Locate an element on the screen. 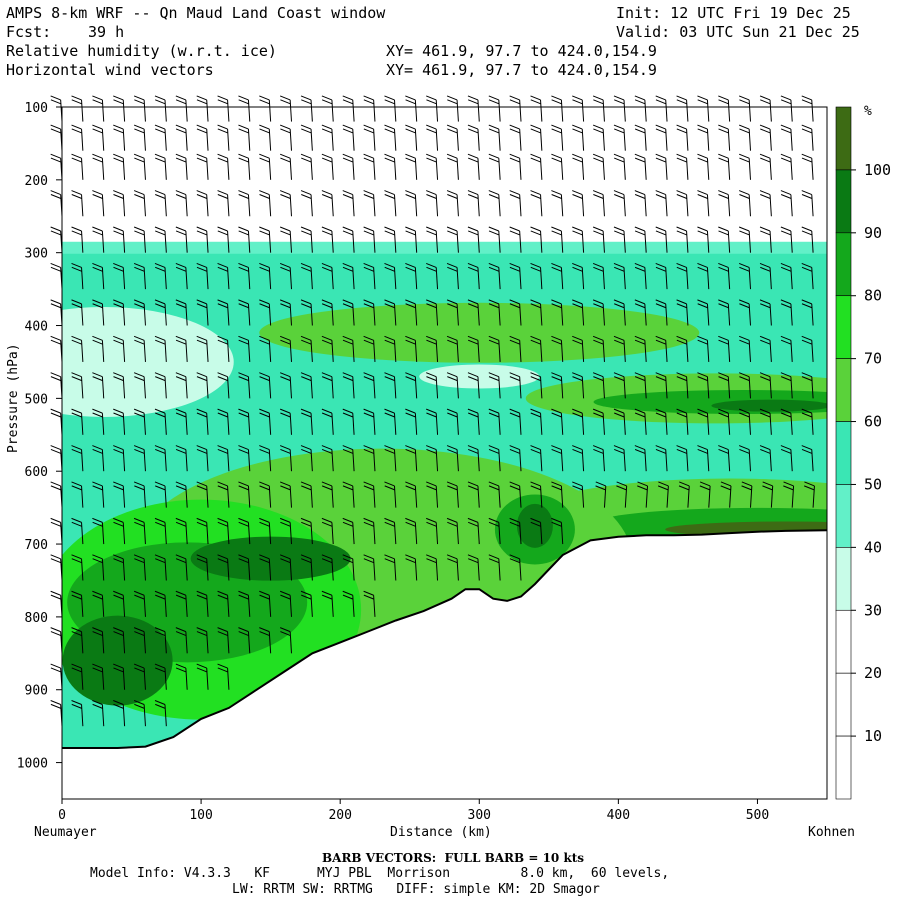 The width and height of the screenshot is (900, 900). x-axis: 0 100 200 300 400 500 is located at coordinates (413, 811).